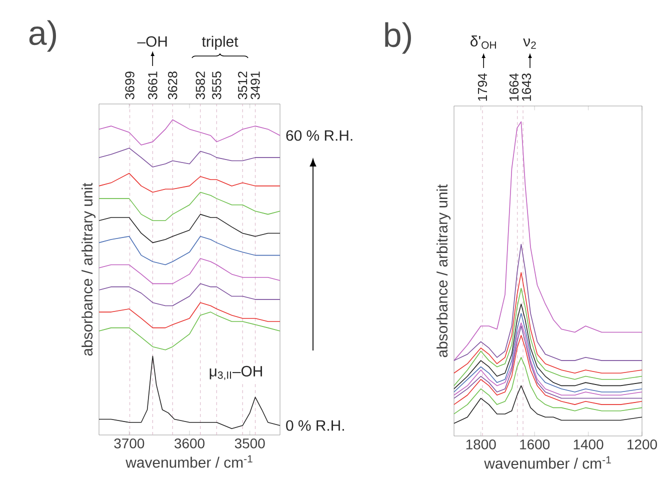  Describe the element at coordinates (189, 443) in the screenshot. I see `x-tick-label: 3600` at that location.